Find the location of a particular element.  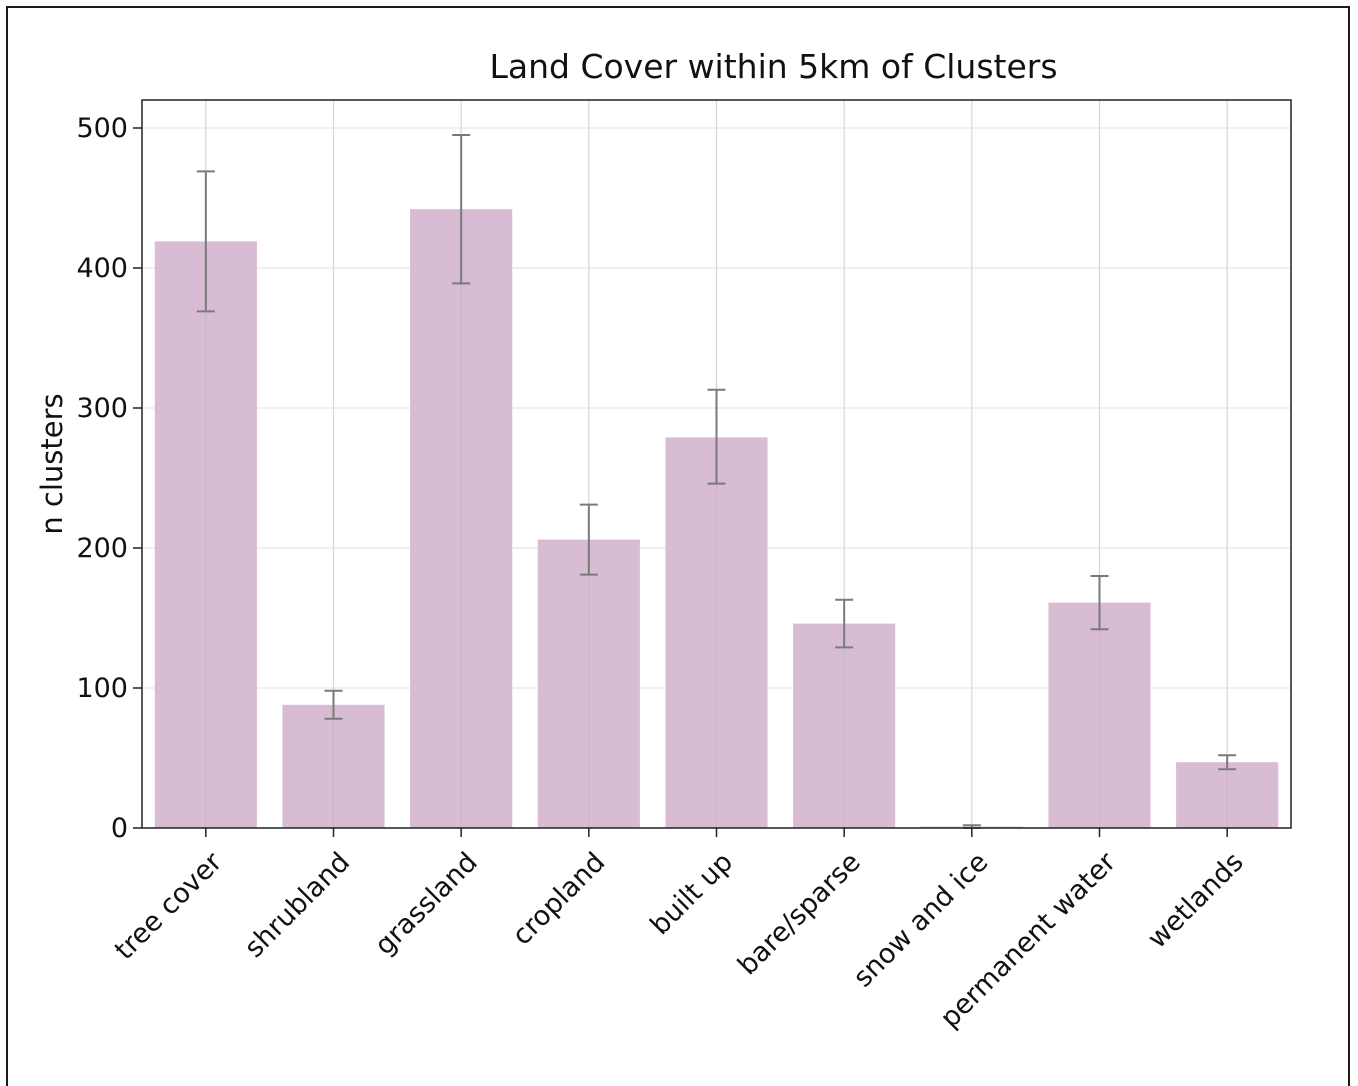

x-tick-label: grassland is located at coordinates (426, 904).